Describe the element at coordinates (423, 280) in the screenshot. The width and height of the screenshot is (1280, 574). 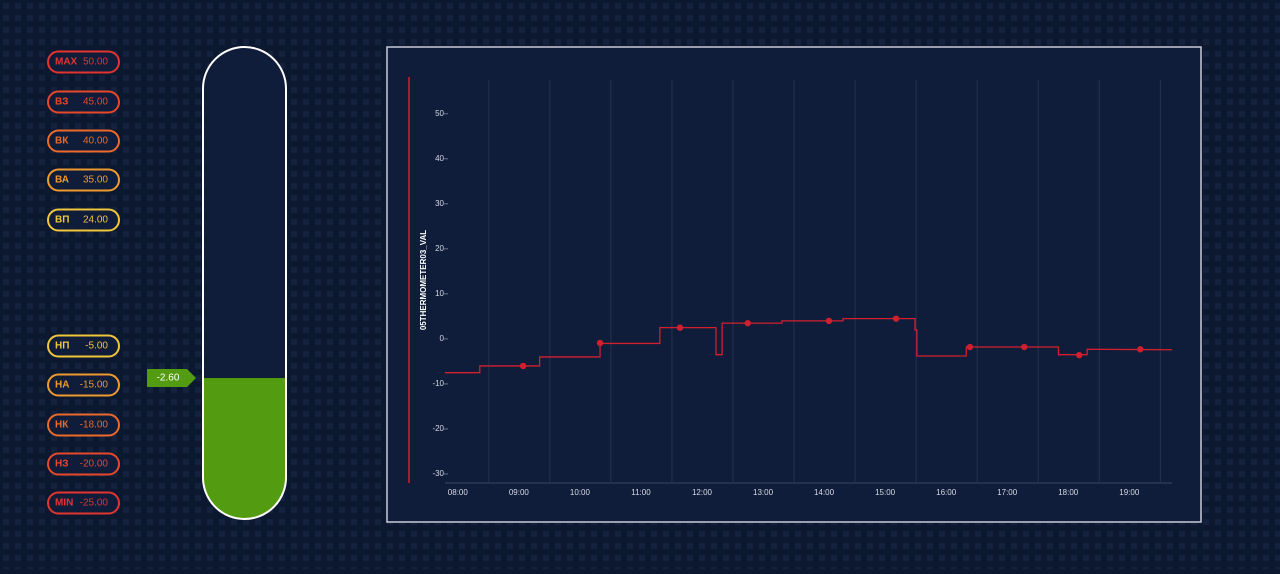
I see `y-axis-label: 05THERMOMETER03_VAL` at that location.